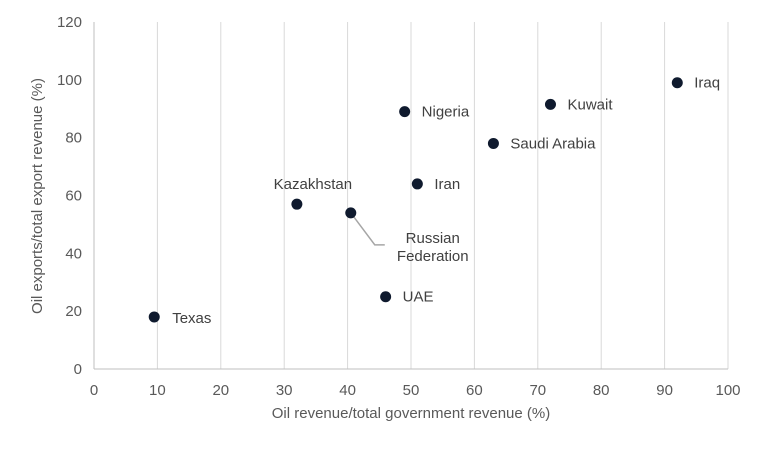 Image resolution: width=768 pixels, height=450 pixels. What do you see at coordinates (447, 184) in the screenshot?
I see `label-iran: Iran` at bounding box center [447, 184].